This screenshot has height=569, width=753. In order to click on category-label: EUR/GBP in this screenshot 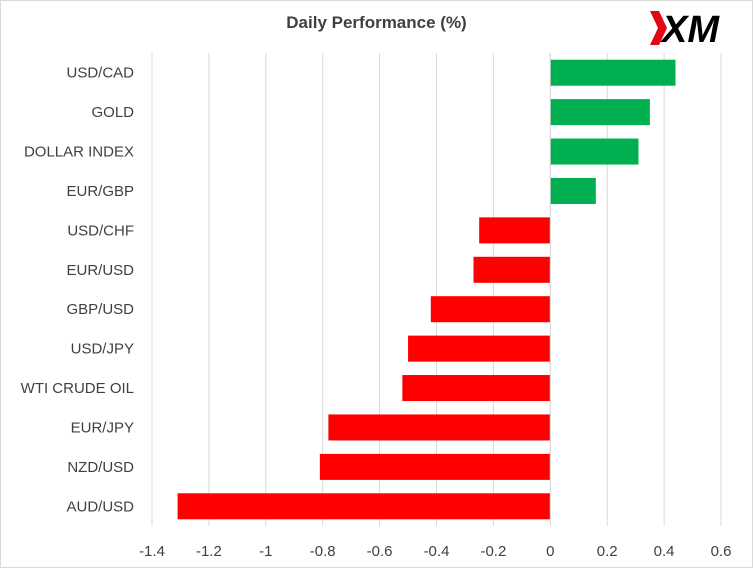, I will do `click(100, 191)`.